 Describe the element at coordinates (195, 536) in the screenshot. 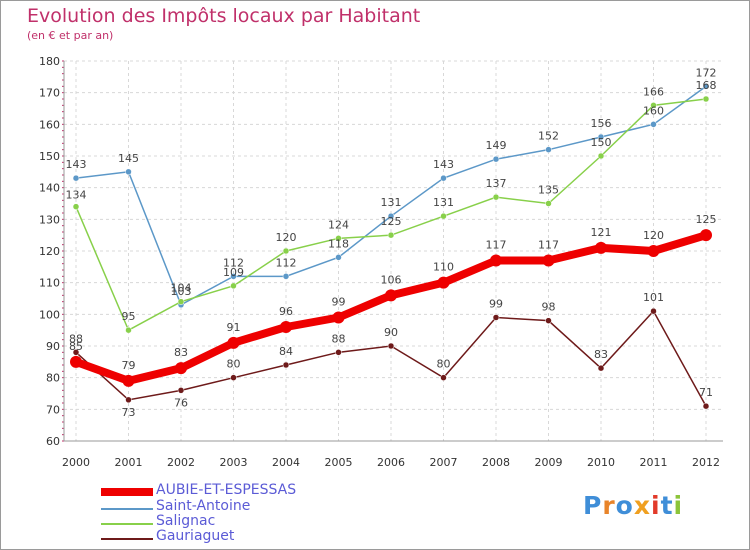

I see `legend-label-gauriaguet: Gauriaguet` at that location.